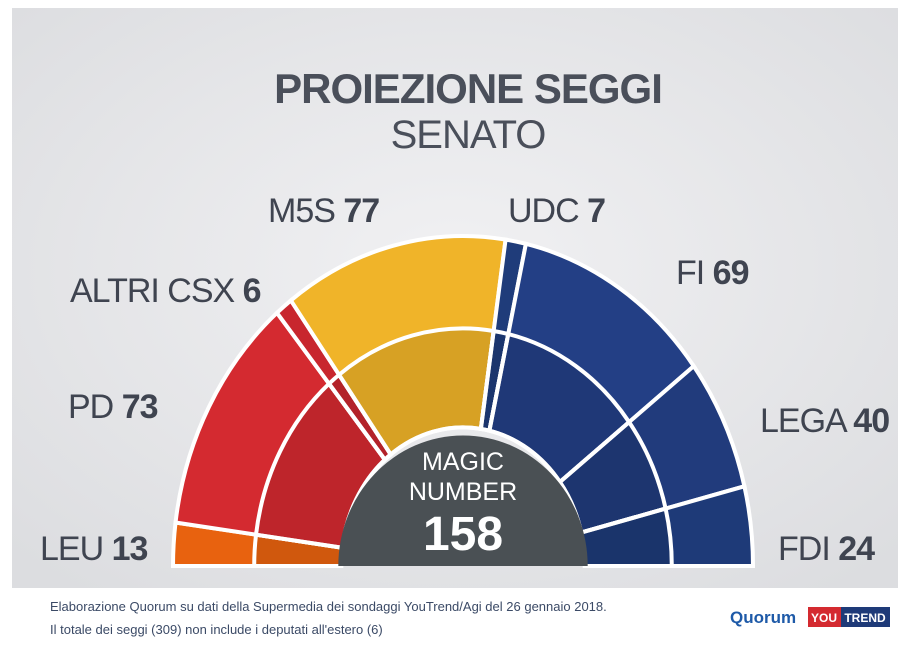 The height and width of the screenshot is (649, 910). Describe the element at coordinates (804, 549) in the screenshot. I see `segment-name: FDI` at that location.